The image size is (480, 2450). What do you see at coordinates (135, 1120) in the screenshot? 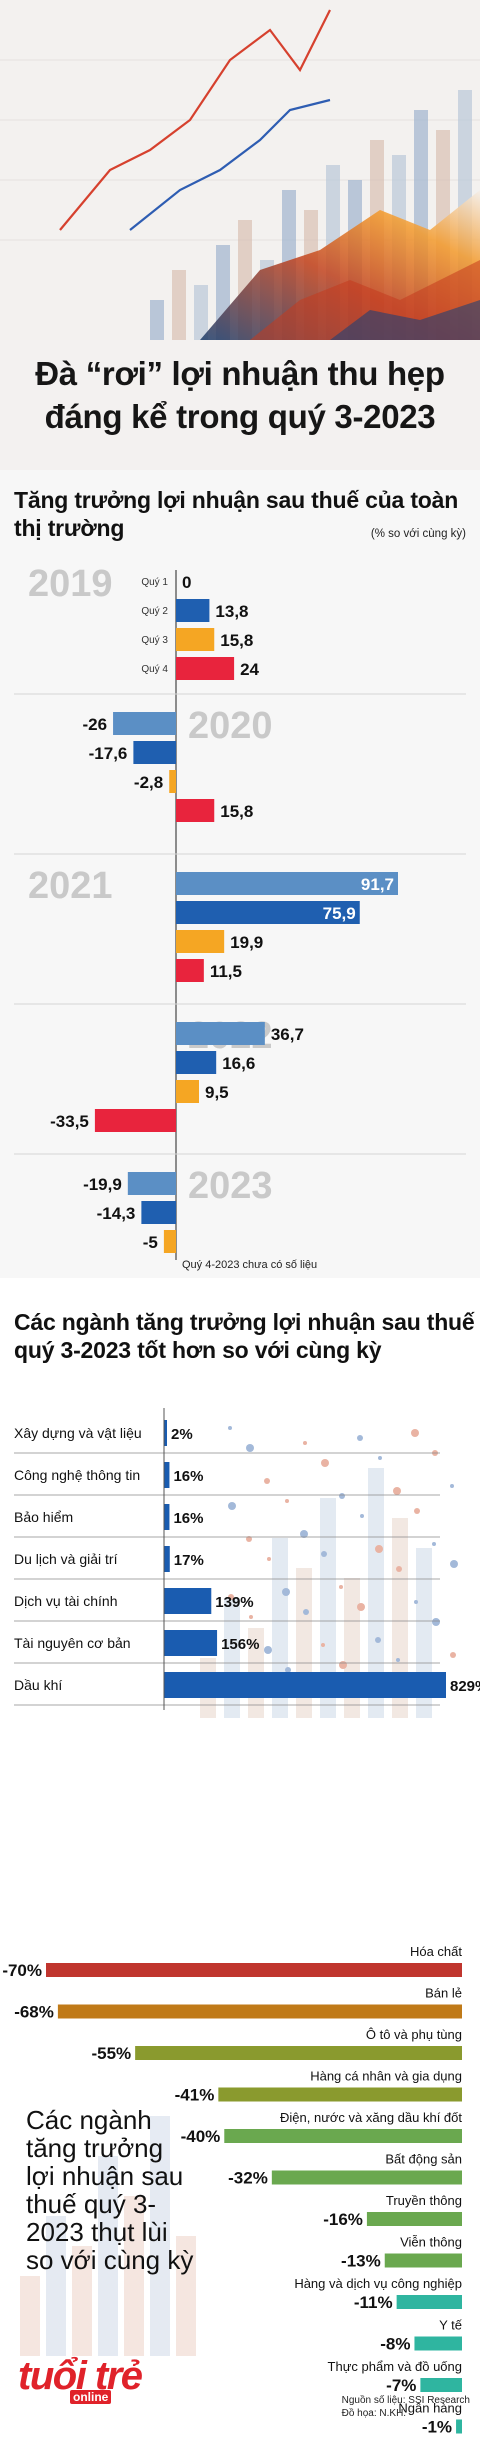
I see `bar-2022-q4` at bounding box center [135, 1120].